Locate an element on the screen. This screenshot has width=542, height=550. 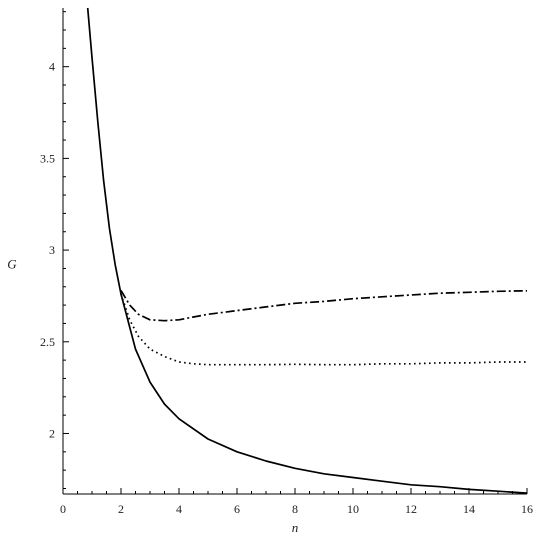
x-tick-label: 14 is located at coordinates (469, 509).